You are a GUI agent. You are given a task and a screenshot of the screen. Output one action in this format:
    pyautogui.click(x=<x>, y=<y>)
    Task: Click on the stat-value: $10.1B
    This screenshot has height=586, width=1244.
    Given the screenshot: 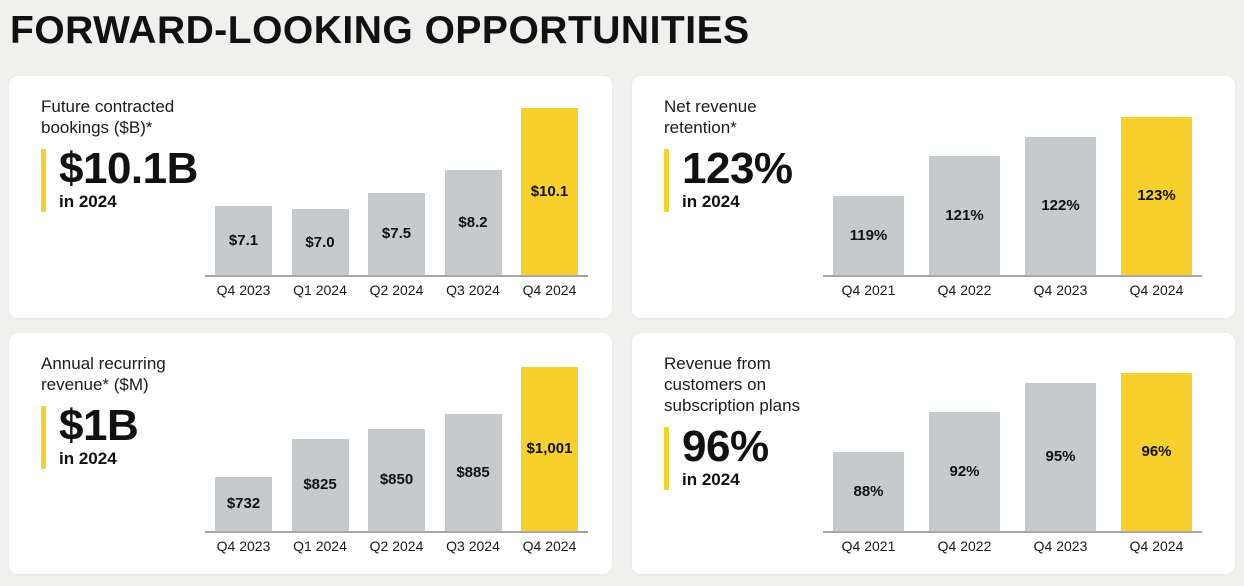 What is the action you would take?
    pyautogui.click(x=128, y=168)
    